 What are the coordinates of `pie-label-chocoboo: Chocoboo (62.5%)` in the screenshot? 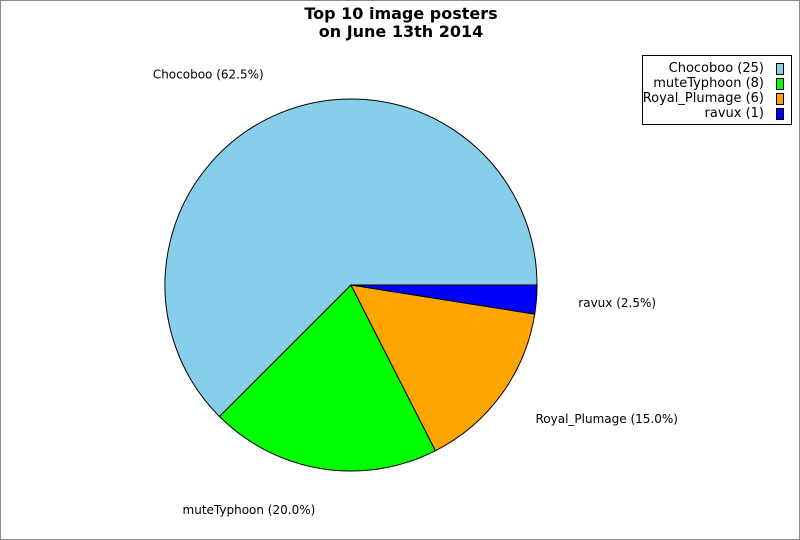 It's located at (208, 74).